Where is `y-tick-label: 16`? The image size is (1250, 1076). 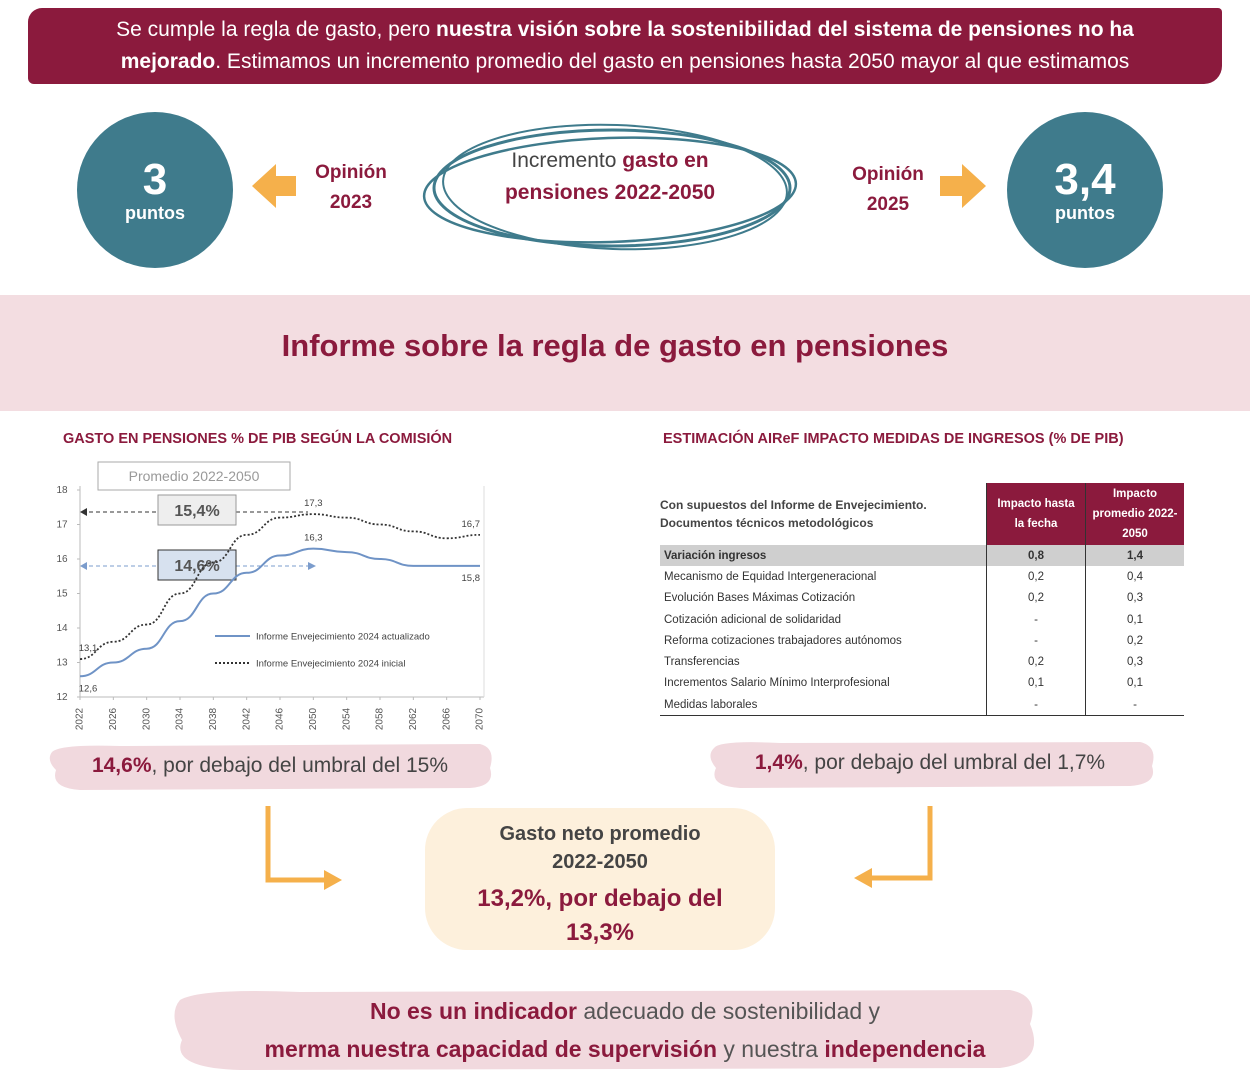
y-tick-label: 16 is located at coordinates (62, 559).